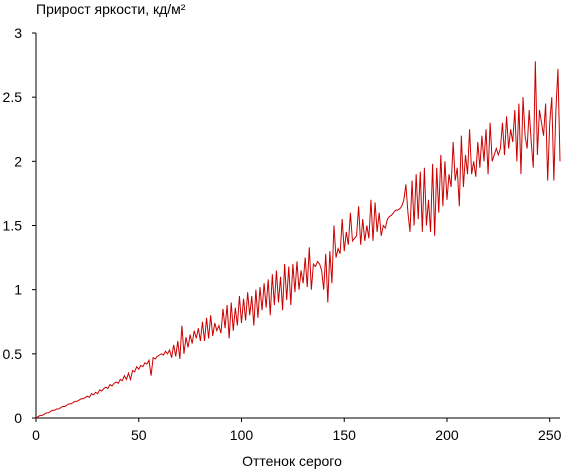 Image resolution: width=561 pixels, height=476 pixels. I want to click on x-tick-label: 200, so click(447, 435).